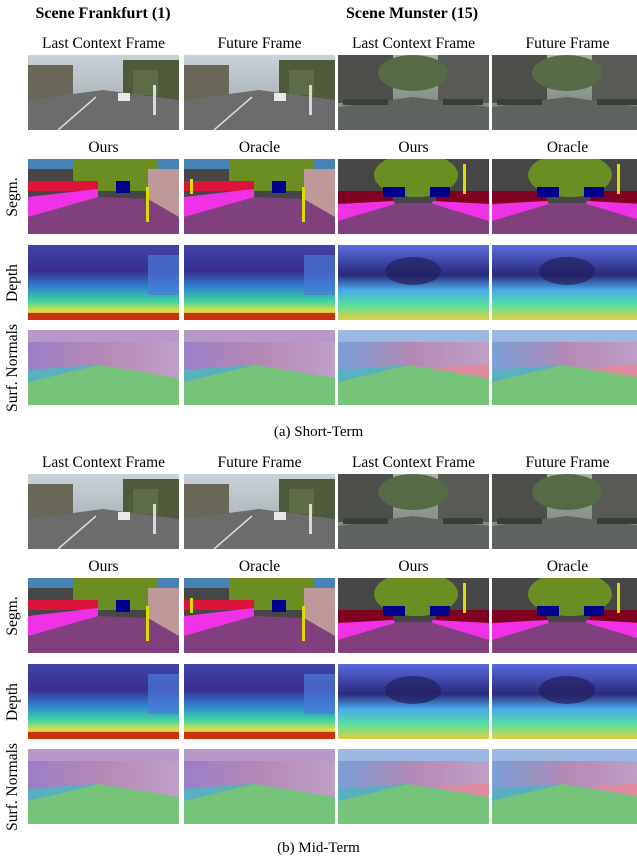  I want to click on section-caption-short-term: (a) Short-Term, so click(318, 432).